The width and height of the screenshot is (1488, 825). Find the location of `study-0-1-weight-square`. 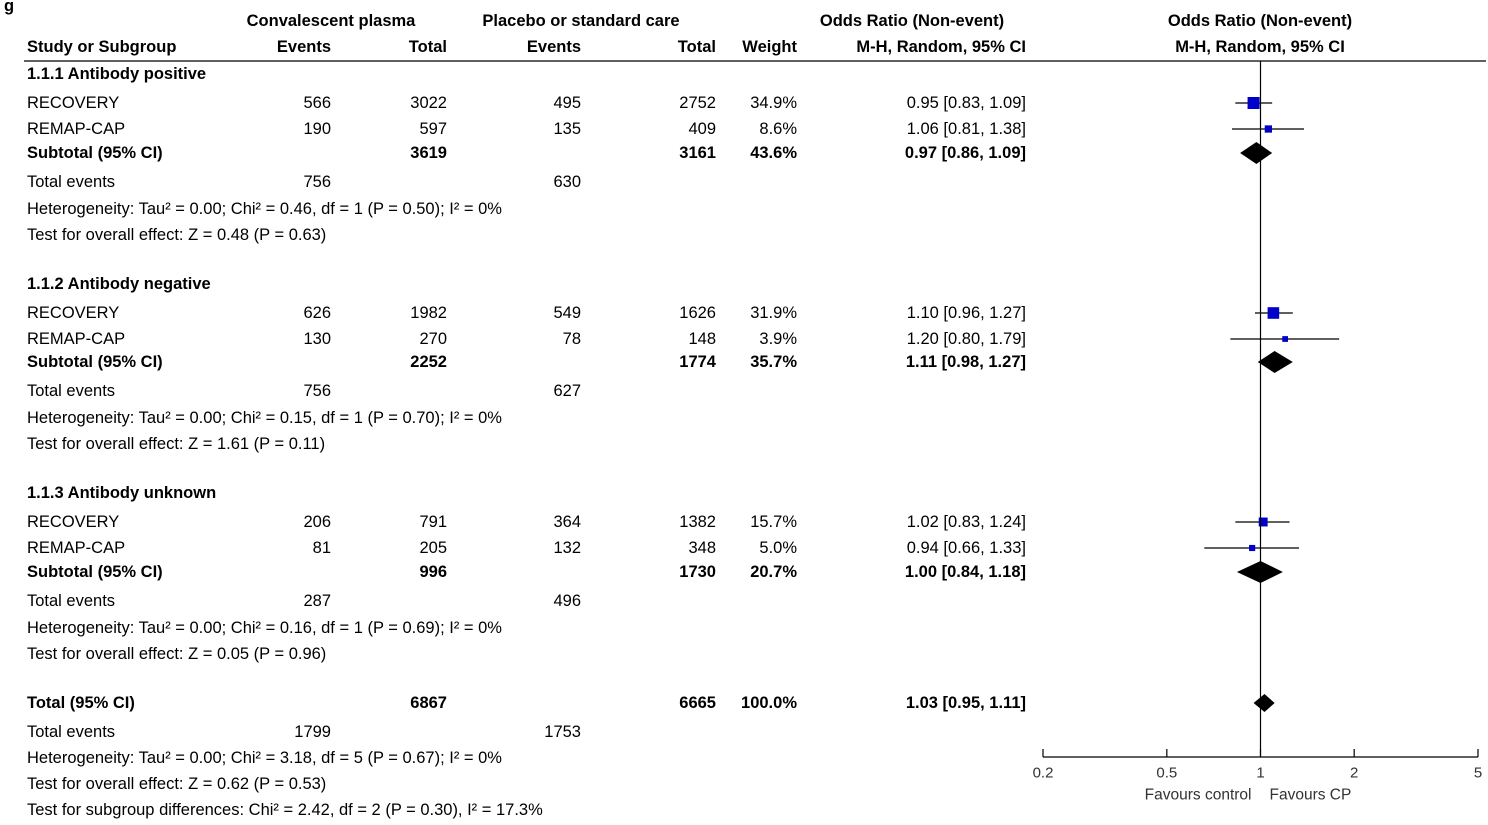

study-0-1-weight-square is located at coordinates (1268, 129).